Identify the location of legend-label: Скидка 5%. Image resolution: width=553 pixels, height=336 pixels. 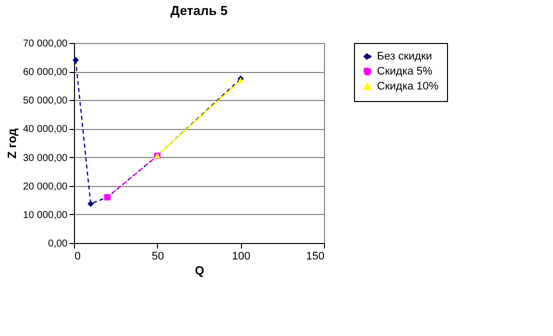
(405, 72).